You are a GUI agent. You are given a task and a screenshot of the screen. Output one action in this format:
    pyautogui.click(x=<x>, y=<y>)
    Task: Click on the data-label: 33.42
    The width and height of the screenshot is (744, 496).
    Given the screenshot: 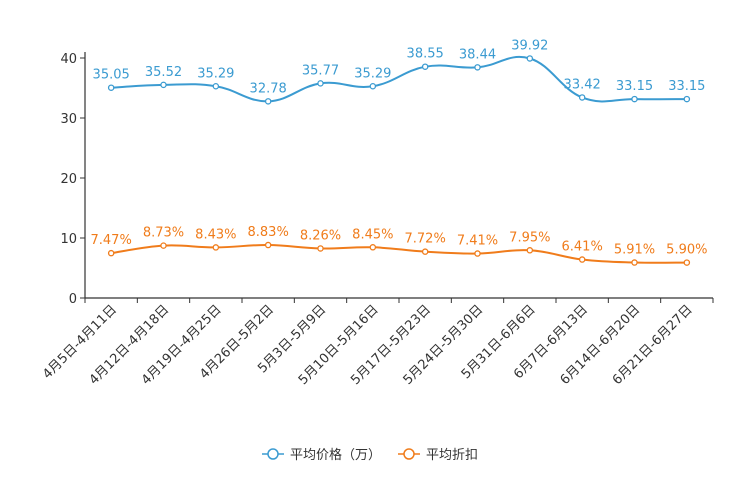 What is the action you would take?
    pyautogui.click(x=582, y=84)
    